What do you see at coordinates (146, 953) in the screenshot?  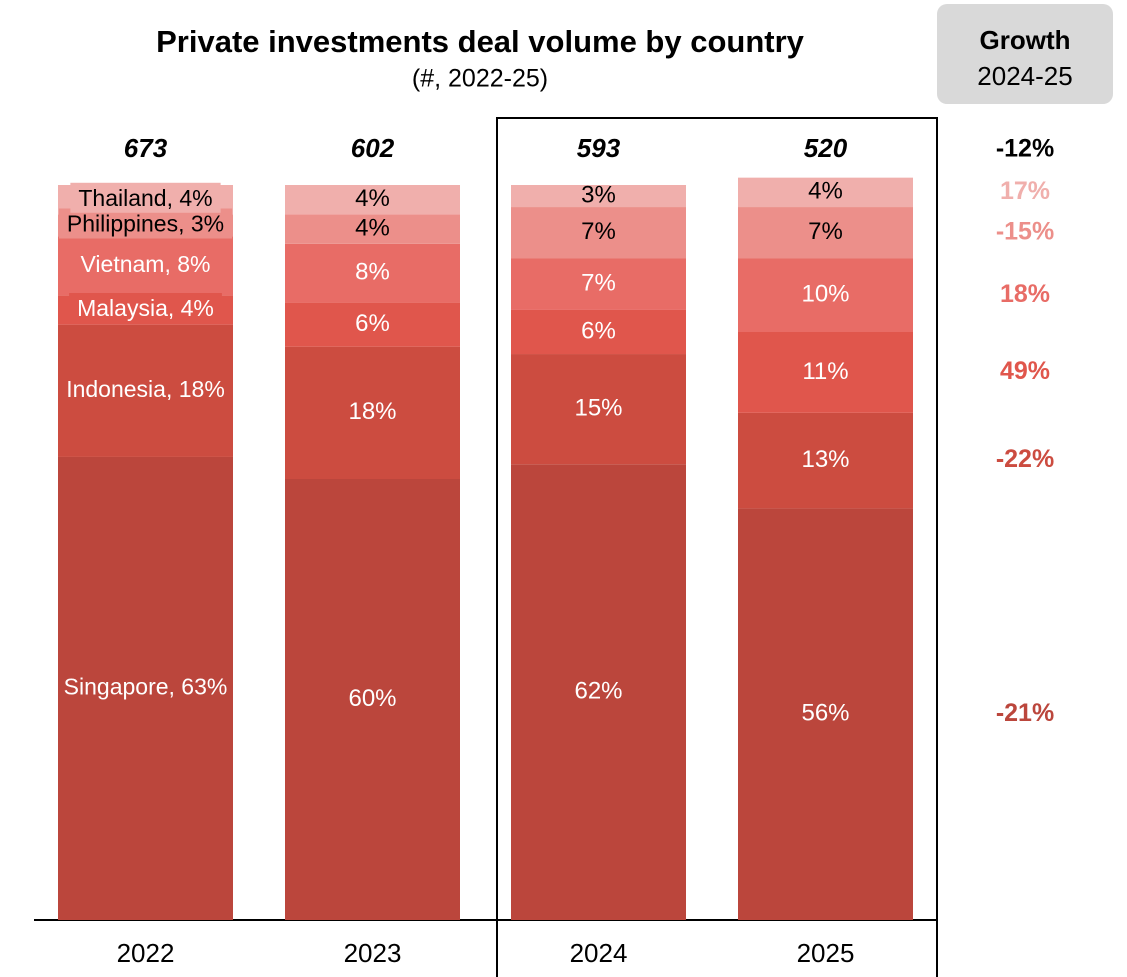 I see `x-tick-label: 2022` at bounding box center [146, 953].